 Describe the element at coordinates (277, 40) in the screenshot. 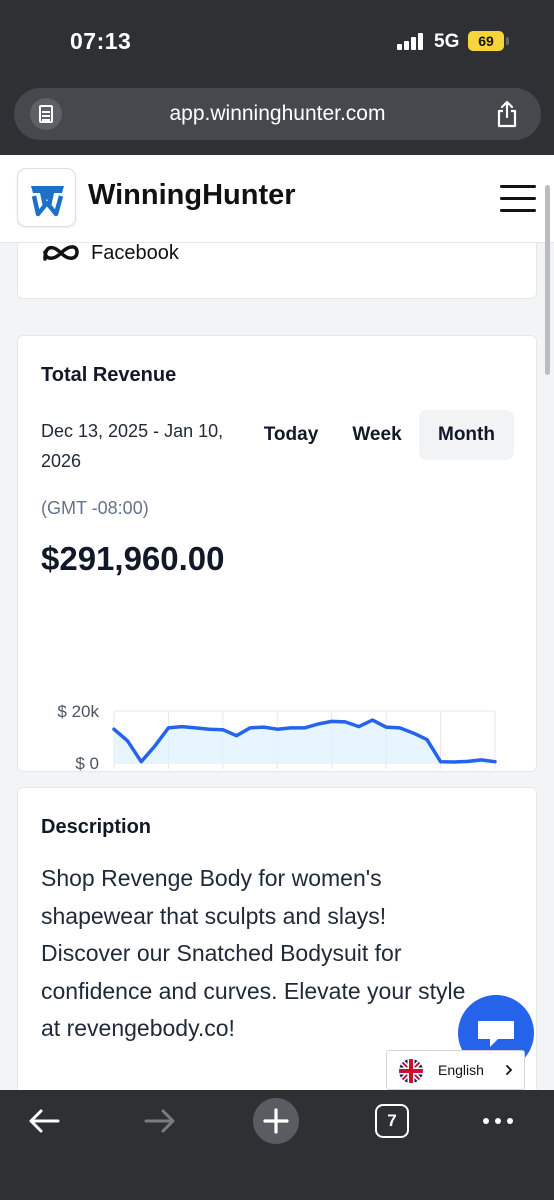

I see `status-bar: 07:13 5G 69` at that location.